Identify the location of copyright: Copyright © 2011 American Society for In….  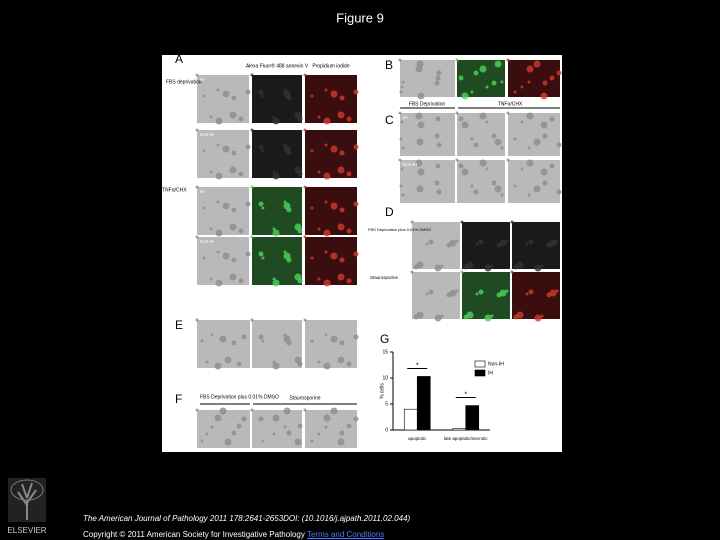
(194, 534).